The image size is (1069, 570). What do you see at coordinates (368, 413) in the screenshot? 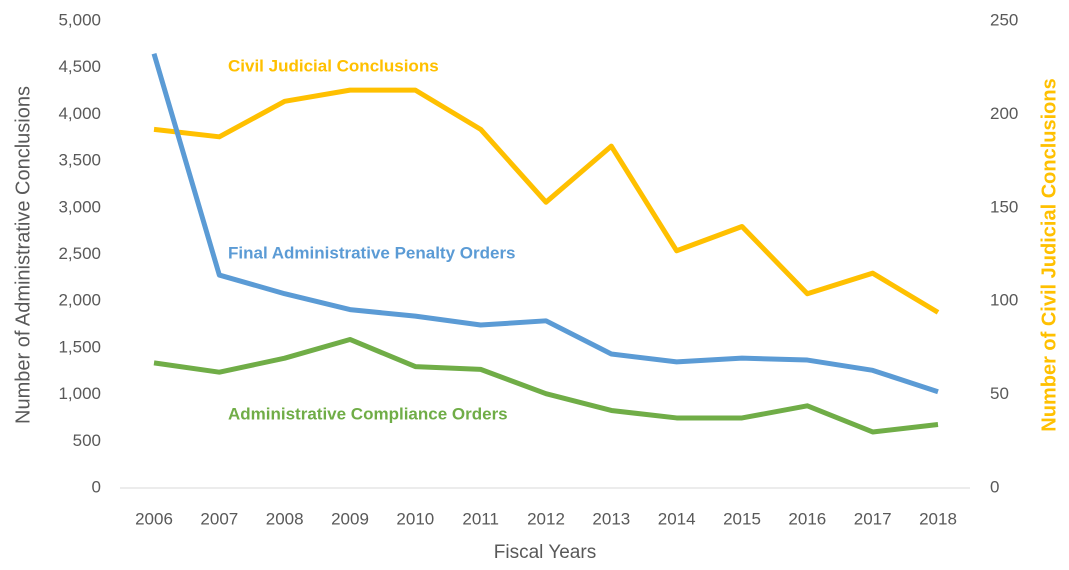
I see `series-label: Administrative Compliance Orders` at bounding box center [368, 413].